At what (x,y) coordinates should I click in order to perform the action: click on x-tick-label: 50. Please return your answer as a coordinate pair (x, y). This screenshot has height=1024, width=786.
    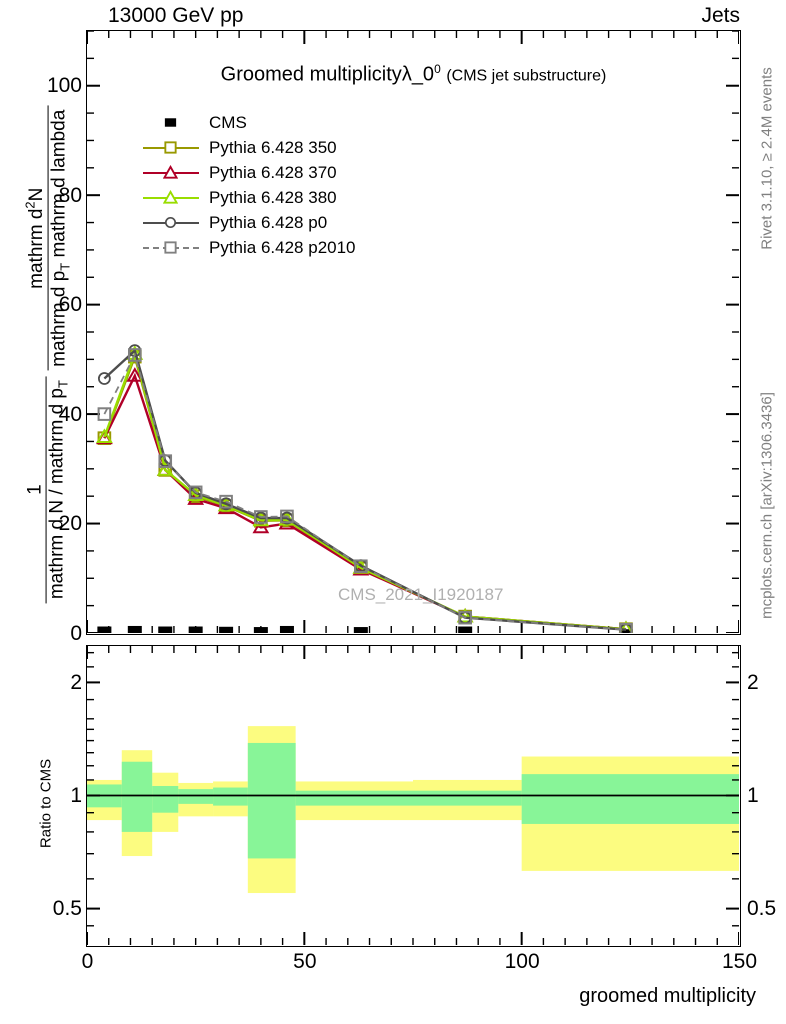
    Looking at the image, I should click on (305, 961).